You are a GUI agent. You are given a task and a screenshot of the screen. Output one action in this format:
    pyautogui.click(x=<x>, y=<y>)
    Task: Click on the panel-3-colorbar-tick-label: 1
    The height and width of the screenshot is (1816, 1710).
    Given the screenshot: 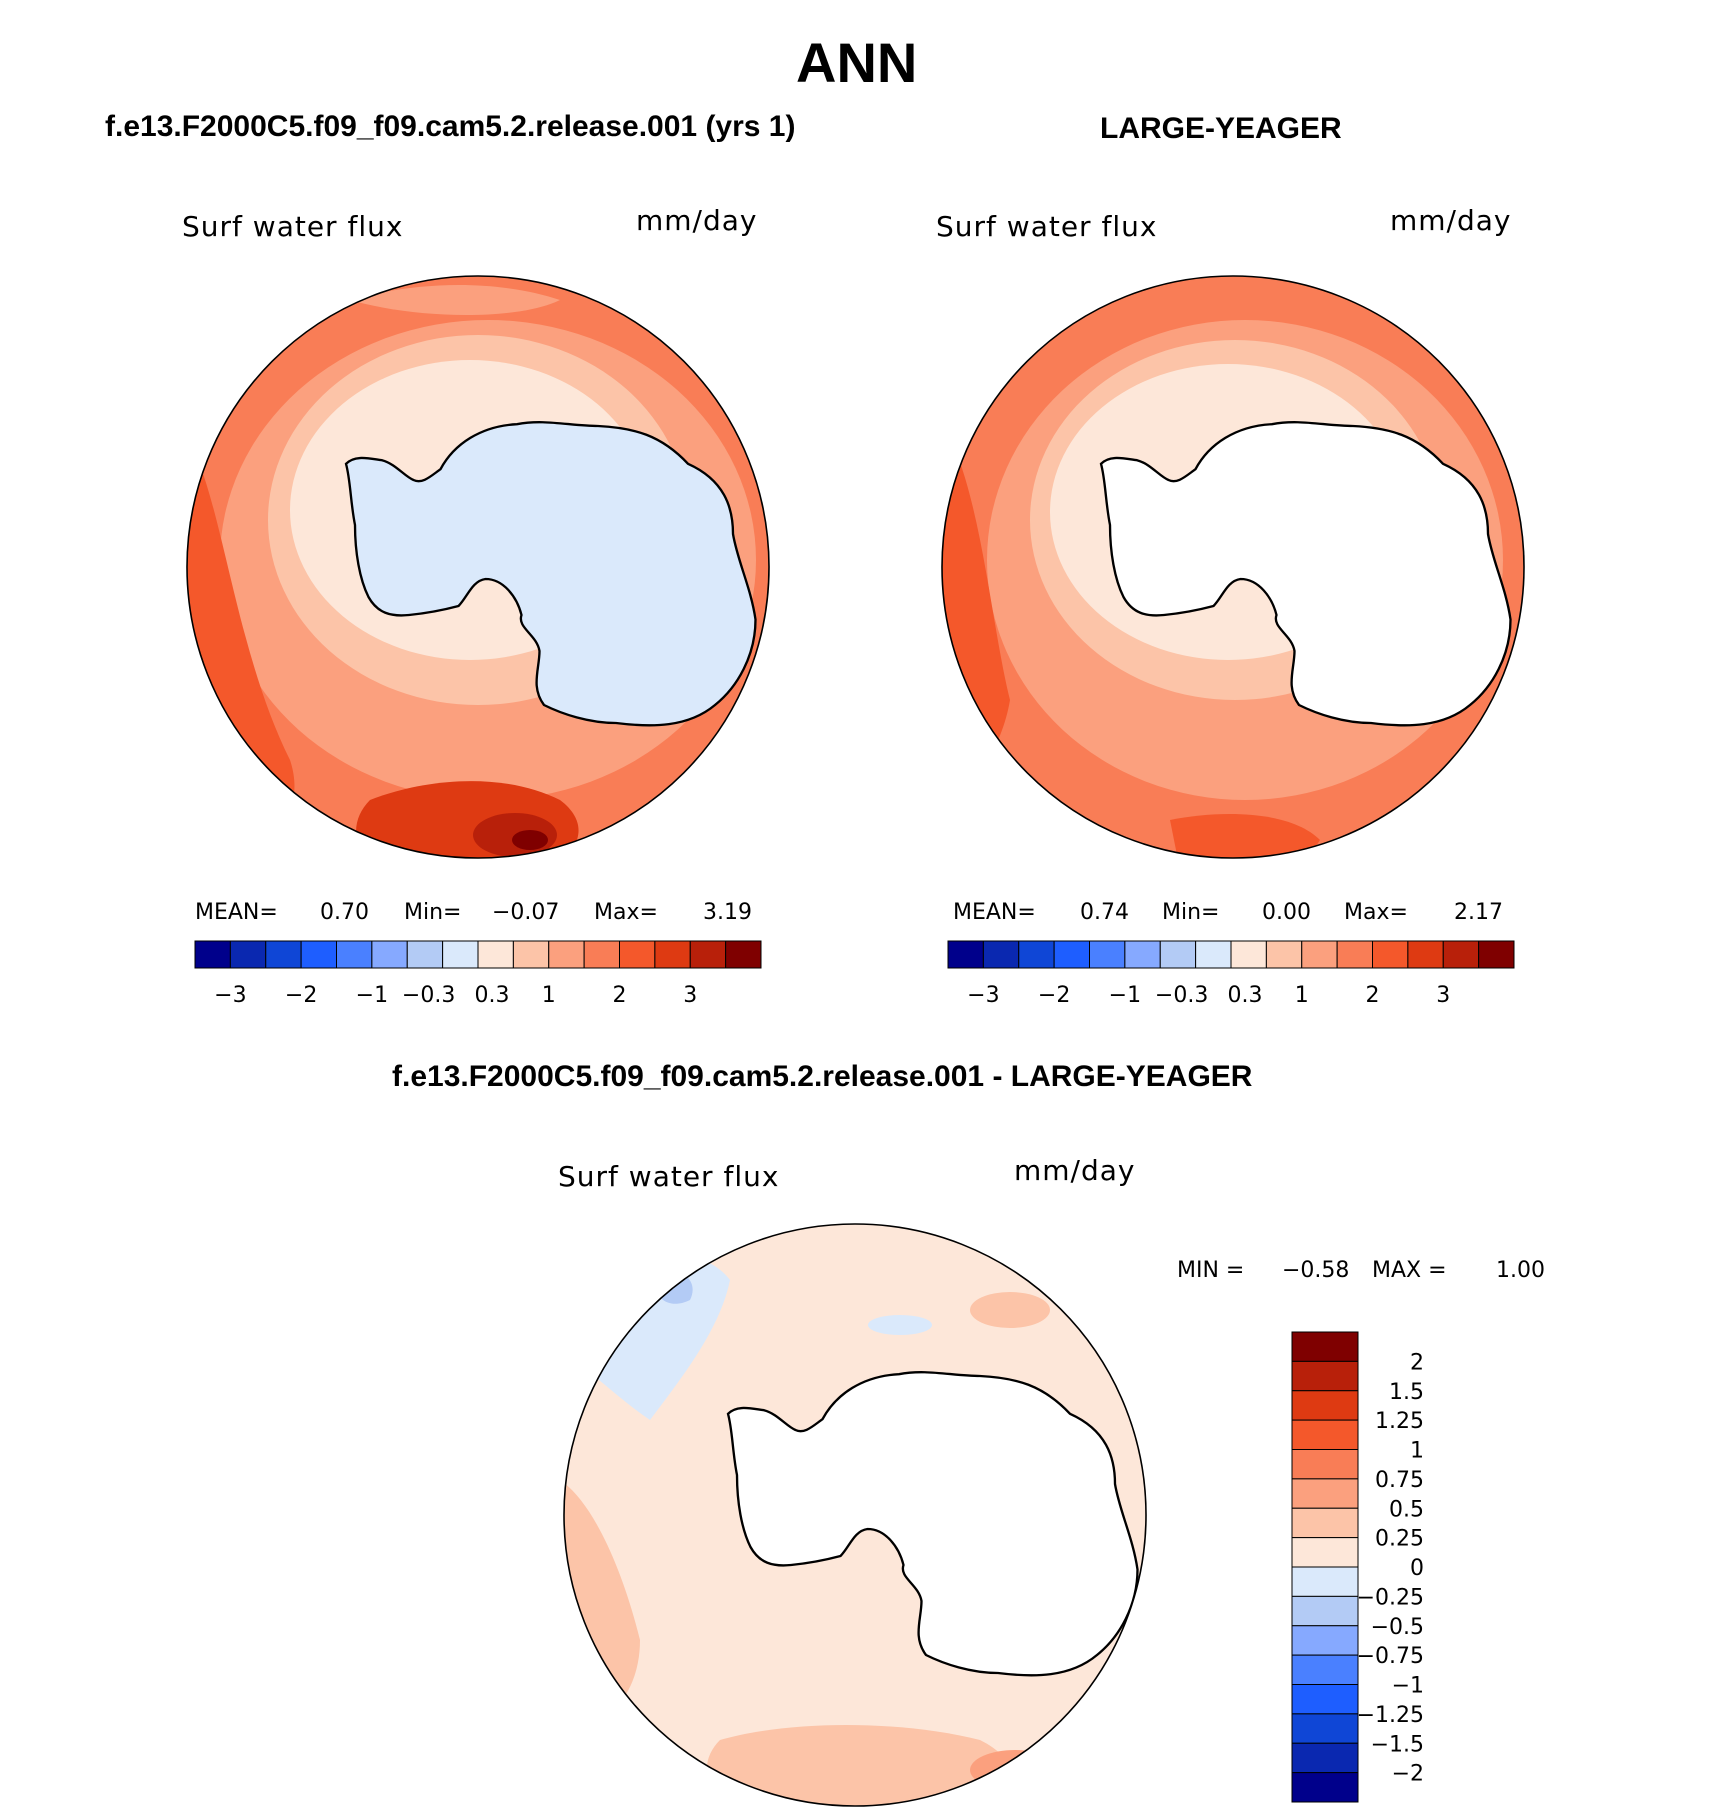 What is the action you would take?
    pyautogui.click(x=1417, y=1451)
    